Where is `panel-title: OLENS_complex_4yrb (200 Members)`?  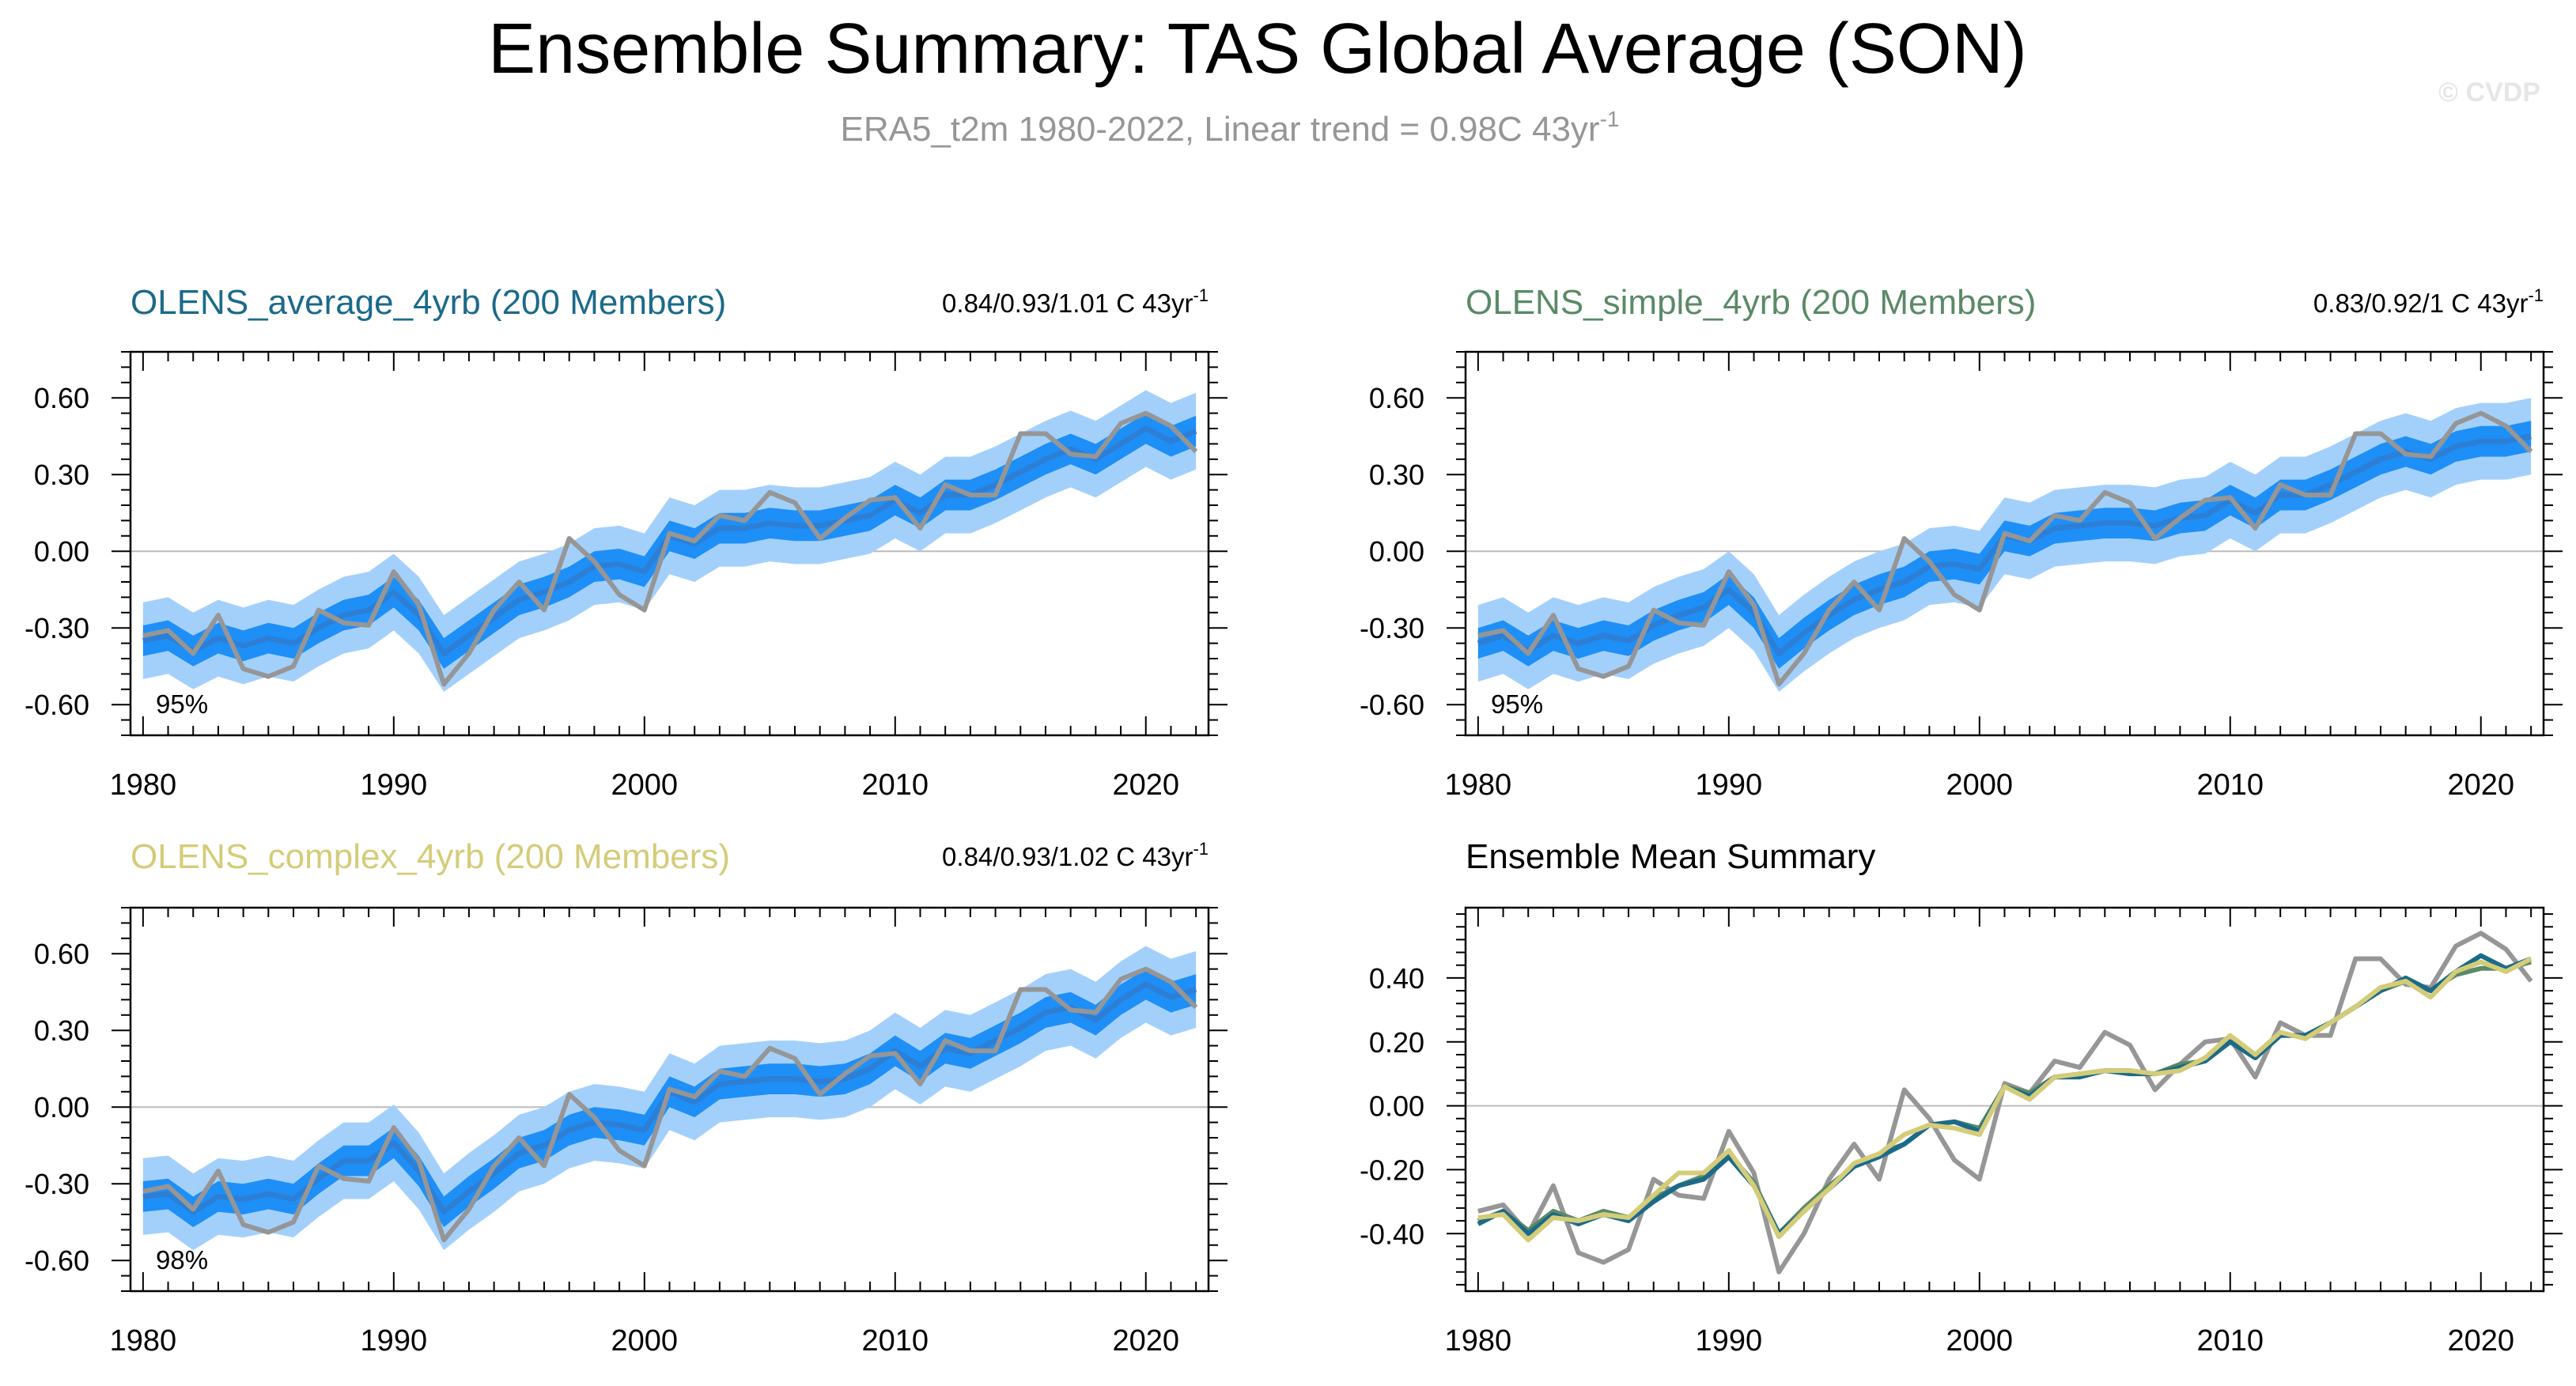
panel-title: OLENS_complex_4yrb (200 Members) is located at coordinates (430, 856).